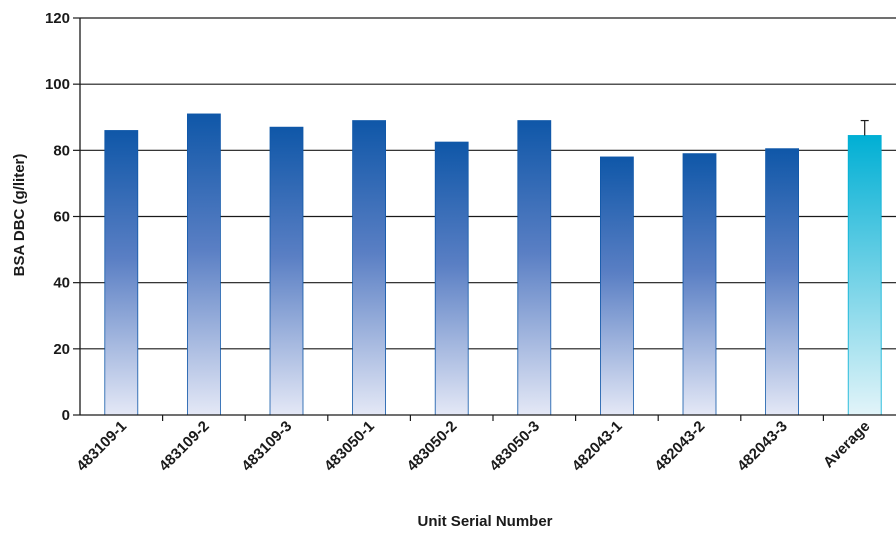  I want to click on y-tick-label: 100, so click(57, 84).